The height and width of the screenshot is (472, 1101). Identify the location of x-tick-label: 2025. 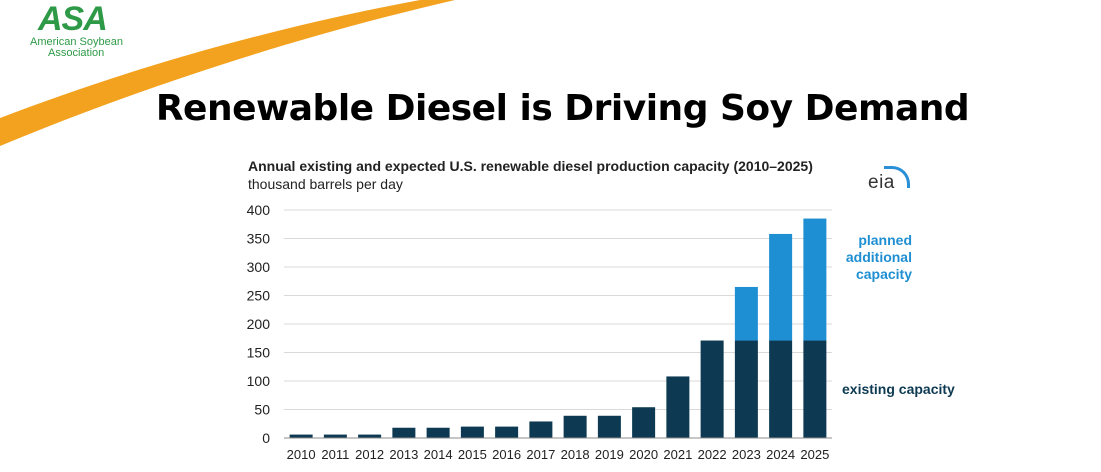
(814, 454).